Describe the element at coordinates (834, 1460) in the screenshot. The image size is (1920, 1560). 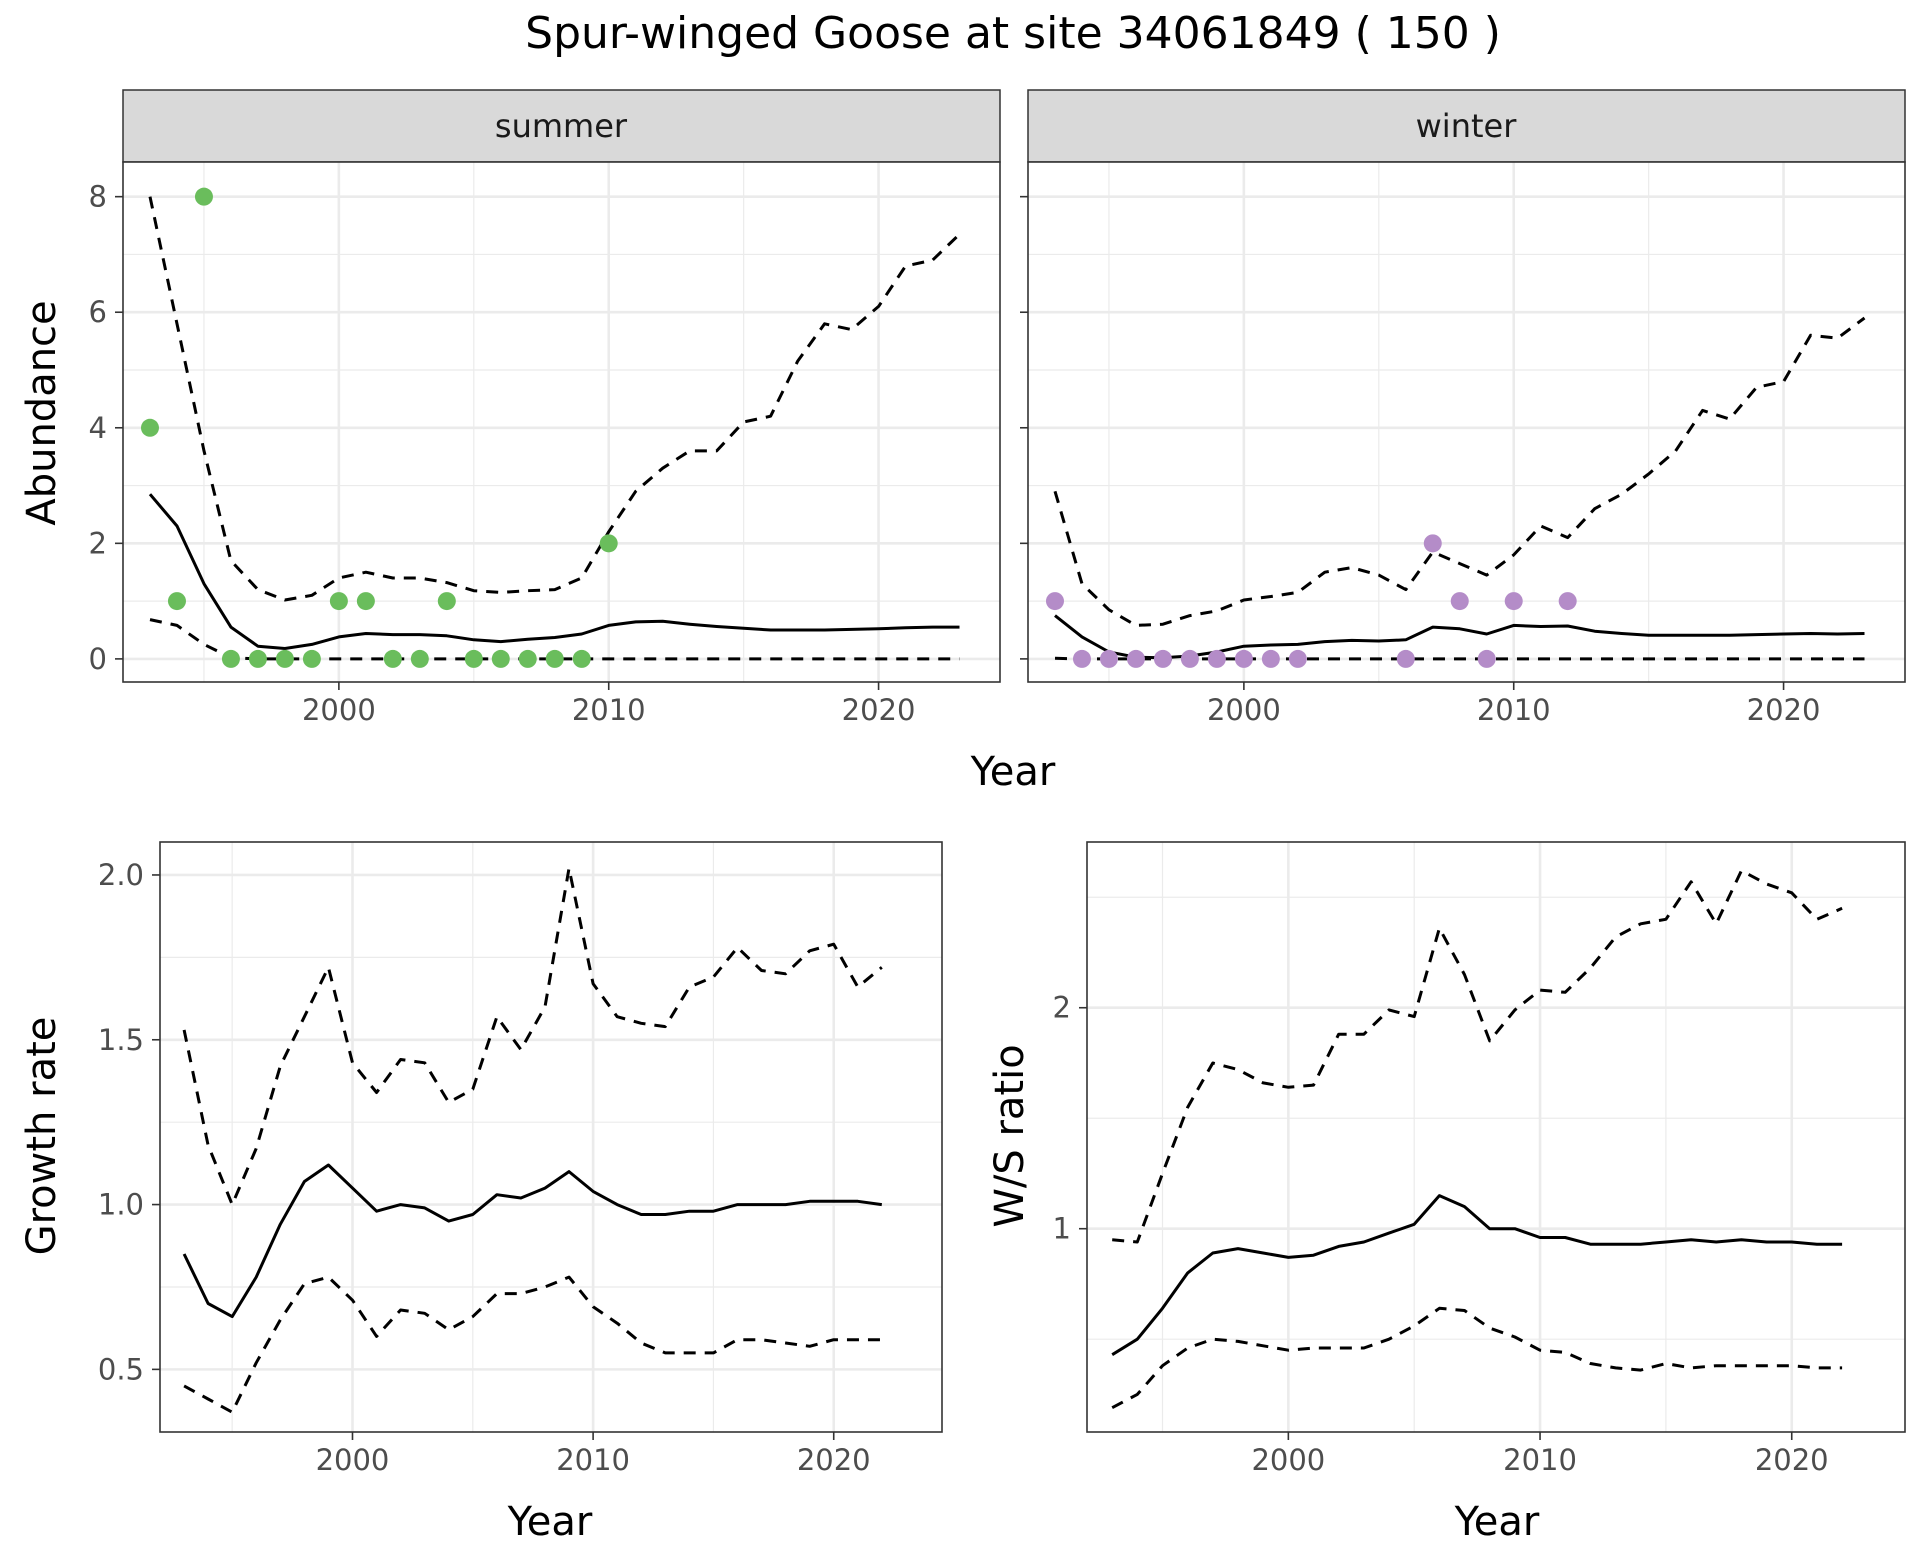
I see `growth-x-tick-label: 2020` at that location.